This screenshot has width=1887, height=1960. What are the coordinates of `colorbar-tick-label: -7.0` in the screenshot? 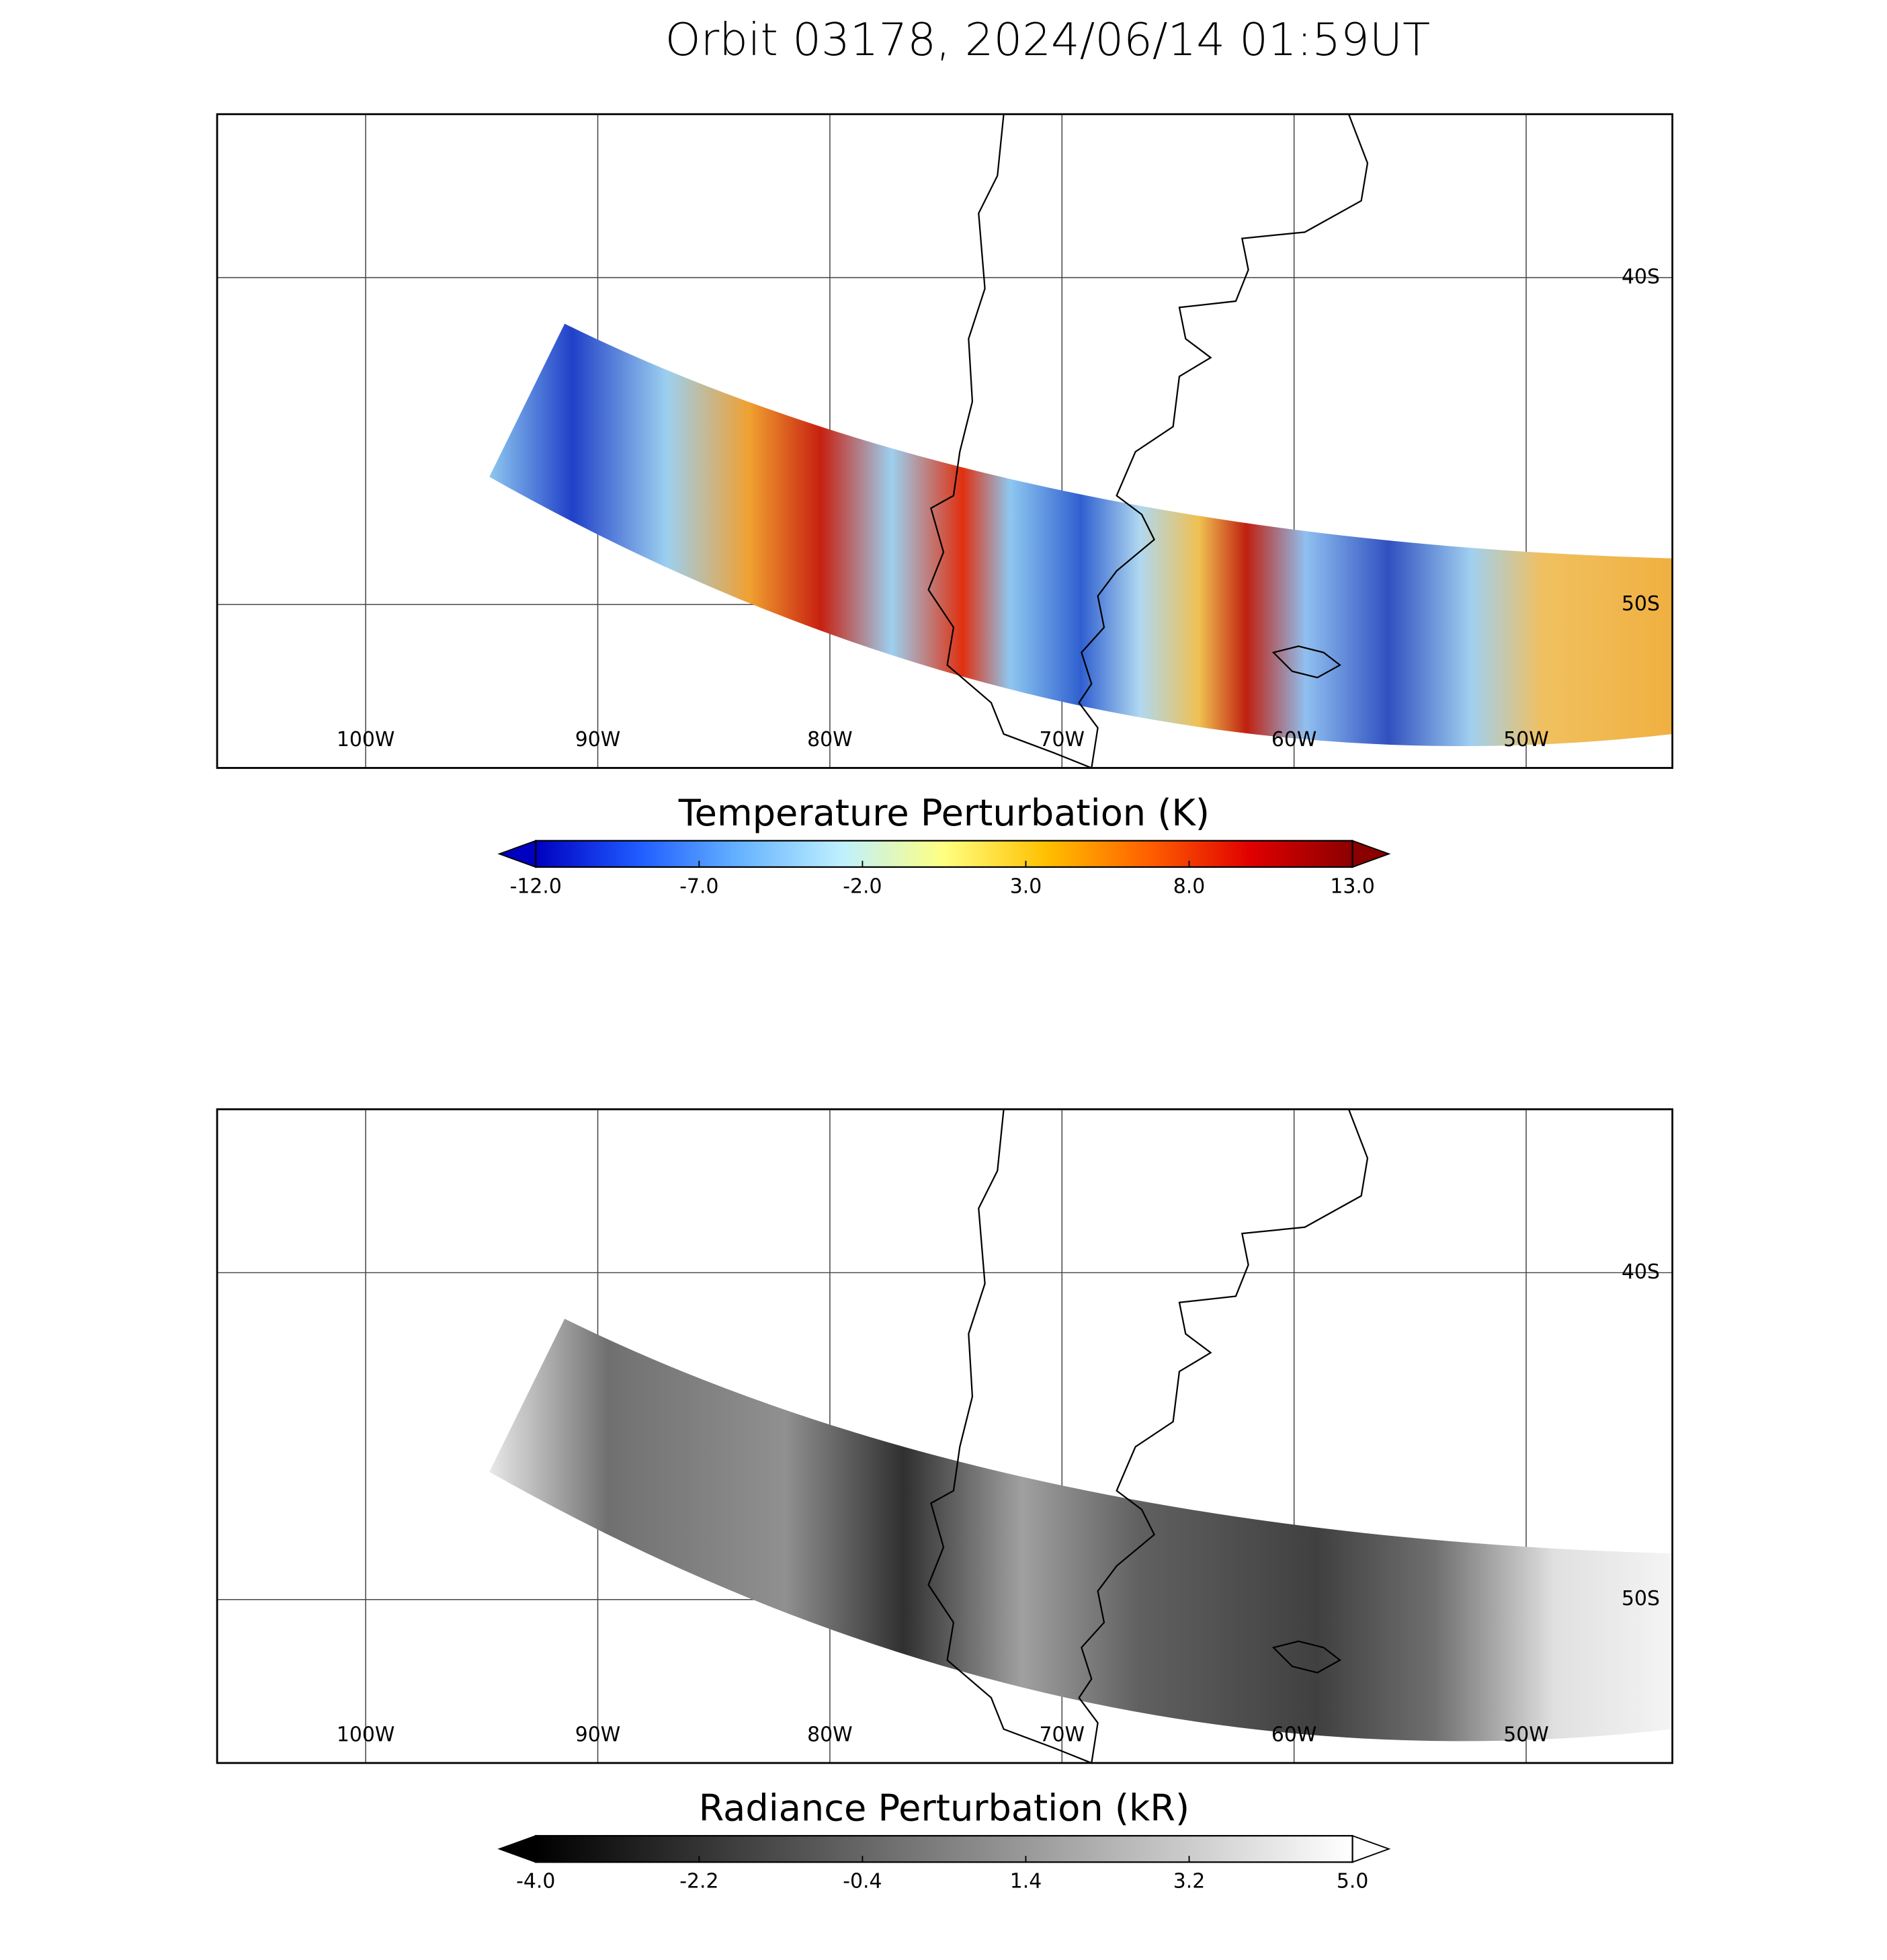 It's located at (698, 886).